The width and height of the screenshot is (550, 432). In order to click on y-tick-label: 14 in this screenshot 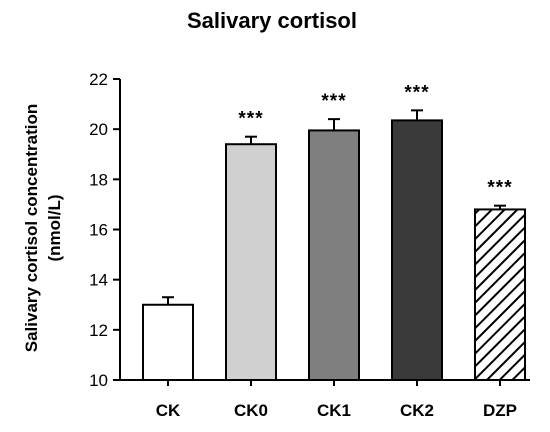, I will do `click(98, 280)`.